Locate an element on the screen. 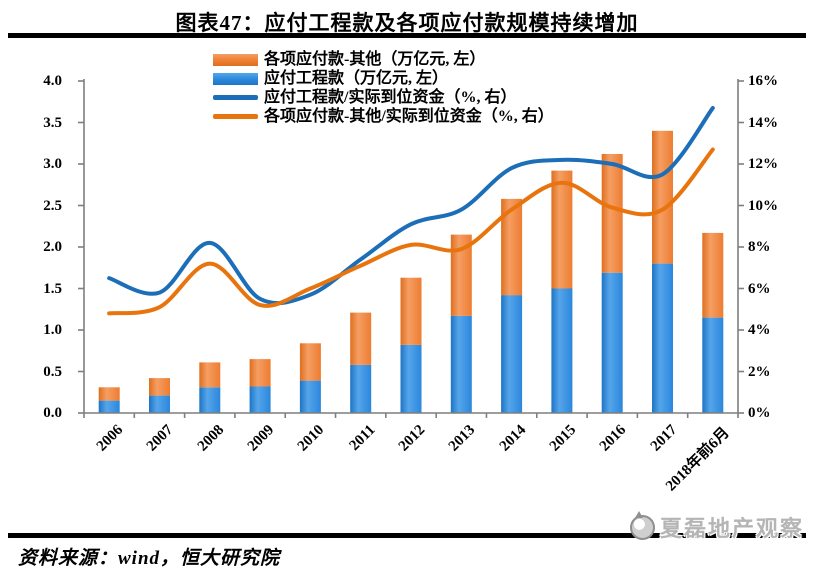 This screenshot has width=814, height=575. legend-item: 应付工程款（万亿元, 左） is located at coordinates (383, 78).